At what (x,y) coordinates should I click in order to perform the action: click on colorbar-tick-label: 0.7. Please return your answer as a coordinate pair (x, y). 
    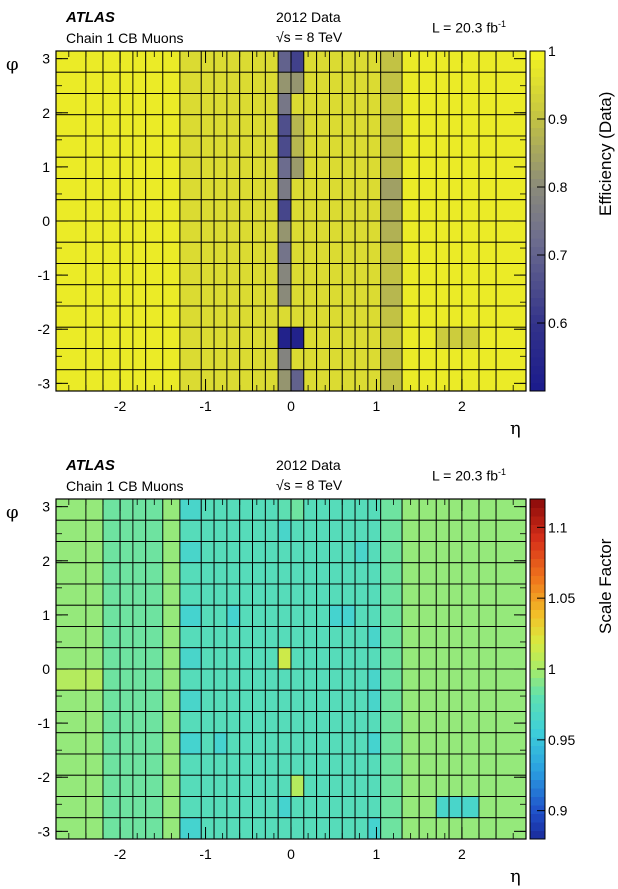
    Looking at the image, I should click on (558, 255).